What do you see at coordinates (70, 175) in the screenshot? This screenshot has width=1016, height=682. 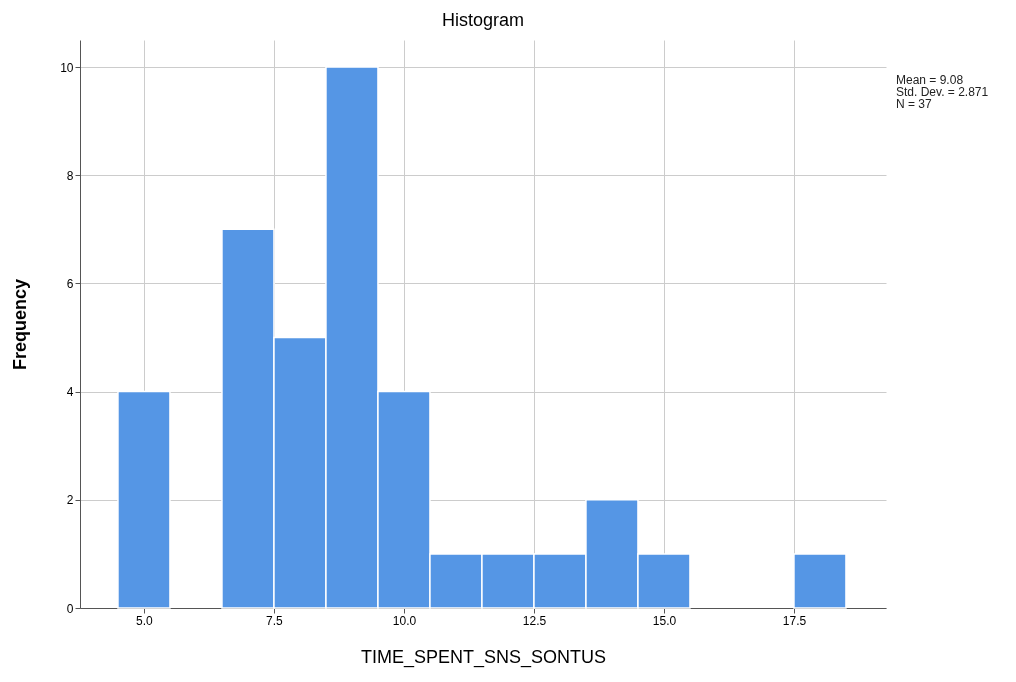 I see `y-tick-label: 8` at bounding box center [70, 175].